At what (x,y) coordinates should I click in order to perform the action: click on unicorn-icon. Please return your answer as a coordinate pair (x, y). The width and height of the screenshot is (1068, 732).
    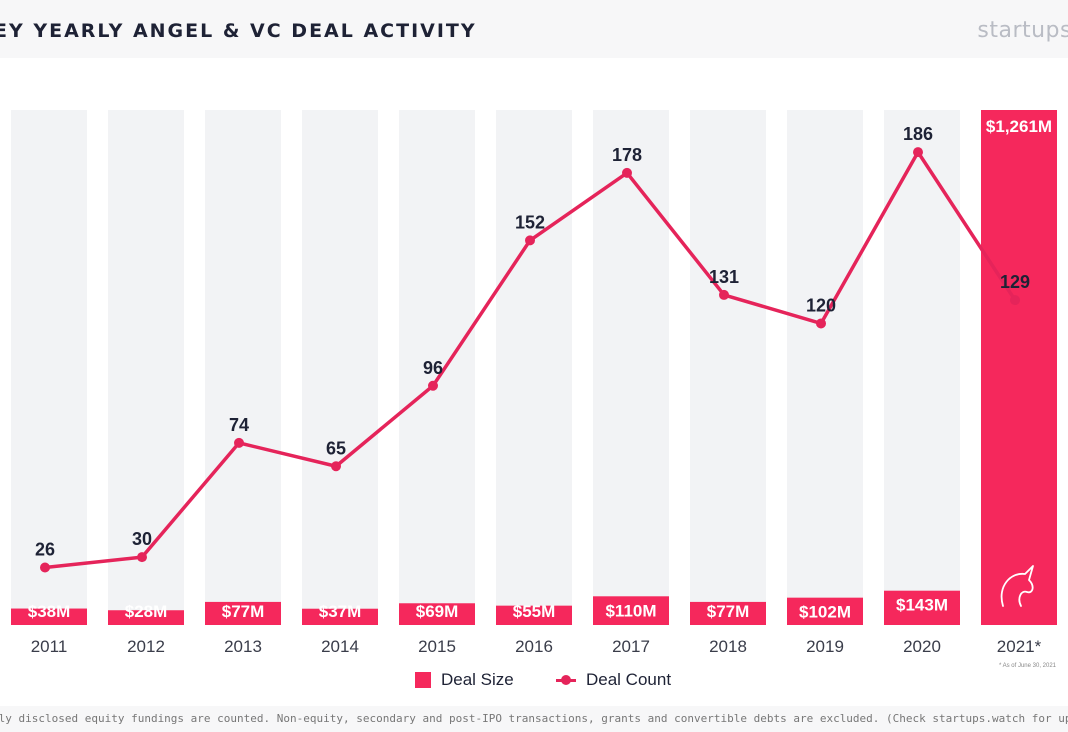
    Looking at the image, I should click on (1017, 586).